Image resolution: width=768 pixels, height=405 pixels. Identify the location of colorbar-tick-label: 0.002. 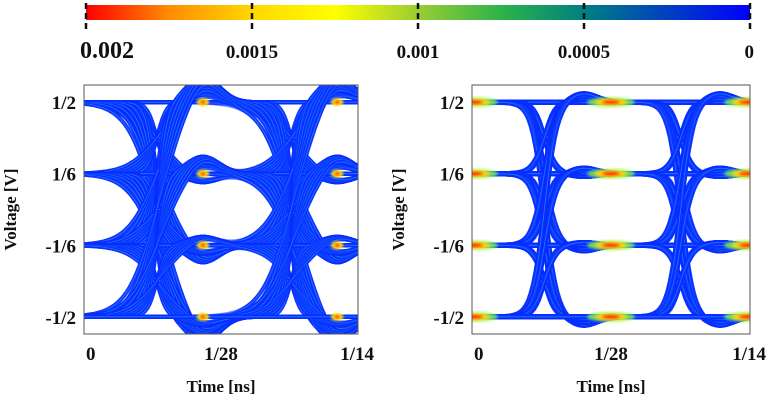
(107, 51).